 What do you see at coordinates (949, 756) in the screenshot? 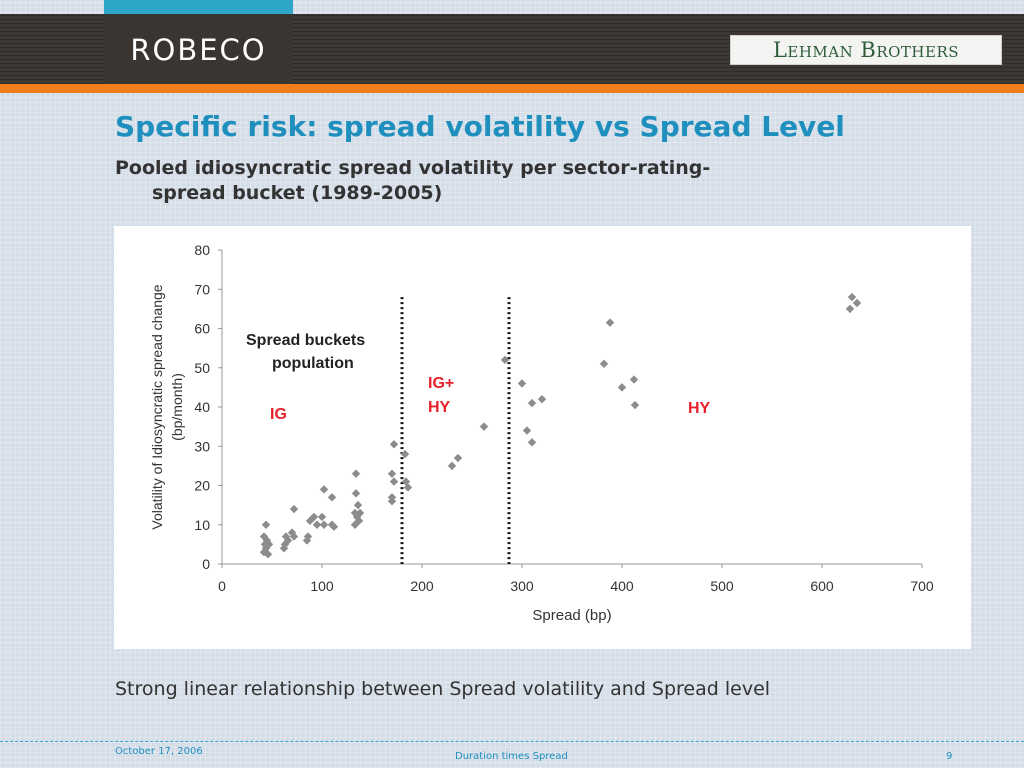
I see `page-number: 9` at bounding box center [949, 756].